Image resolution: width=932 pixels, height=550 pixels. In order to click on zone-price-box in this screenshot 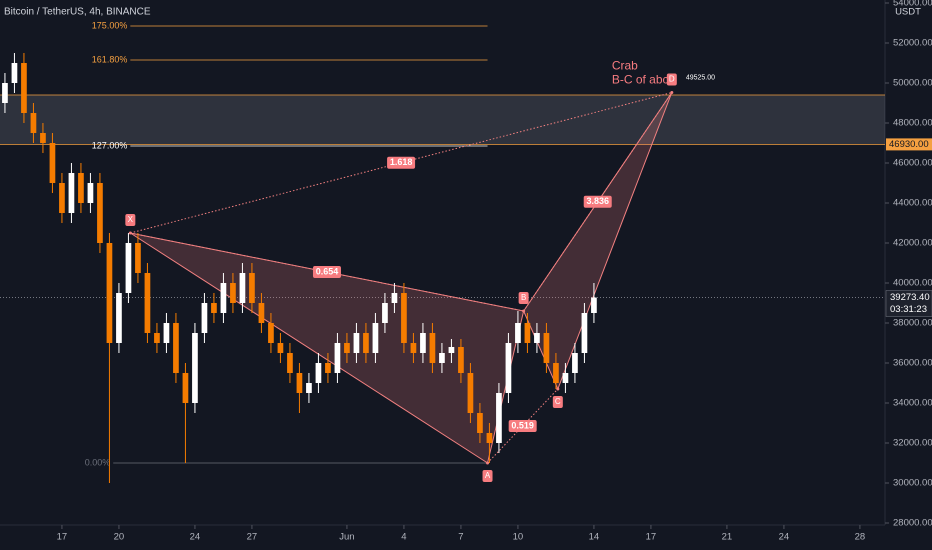, I will do `click(909, 144)`.